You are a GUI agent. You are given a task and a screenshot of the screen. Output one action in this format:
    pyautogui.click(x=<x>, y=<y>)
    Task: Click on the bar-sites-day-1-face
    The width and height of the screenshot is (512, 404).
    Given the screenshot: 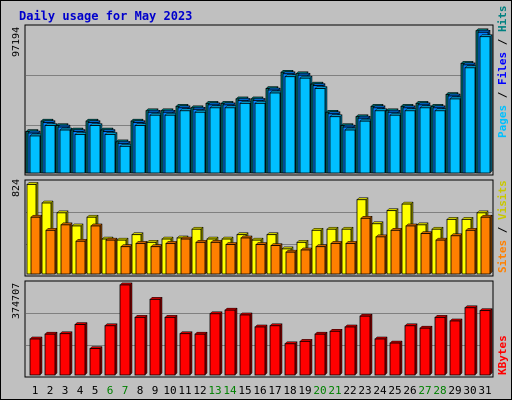 What is the action you would take?
    pyautogui.click(x=35, y=245)
    